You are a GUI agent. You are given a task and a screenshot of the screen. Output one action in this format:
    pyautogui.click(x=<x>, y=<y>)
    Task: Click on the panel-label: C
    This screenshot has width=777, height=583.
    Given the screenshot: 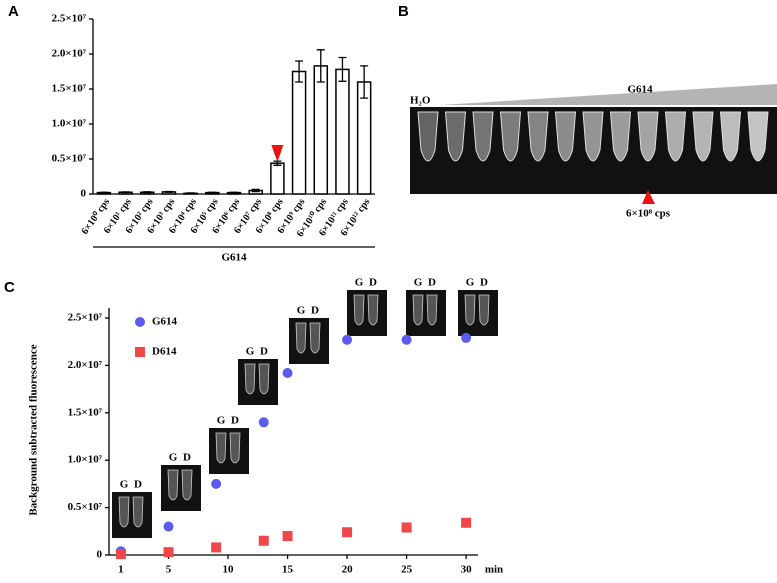 What is the action you would take?
    pyautogui.click(x=9, y=287)
    